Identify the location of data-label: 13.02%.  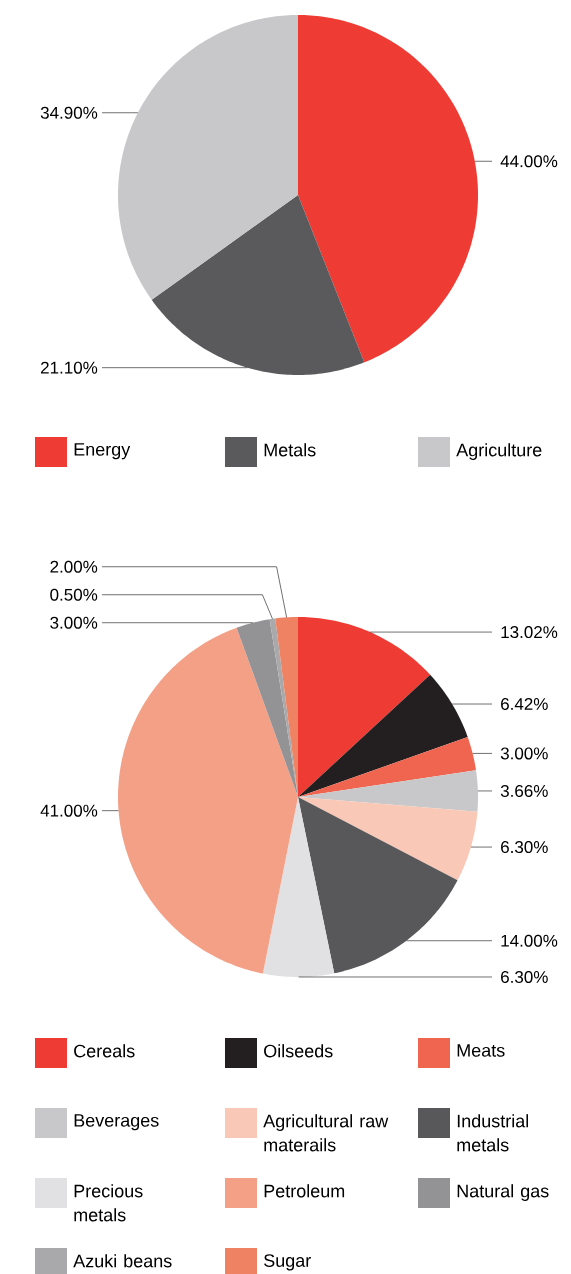
(529, 632).